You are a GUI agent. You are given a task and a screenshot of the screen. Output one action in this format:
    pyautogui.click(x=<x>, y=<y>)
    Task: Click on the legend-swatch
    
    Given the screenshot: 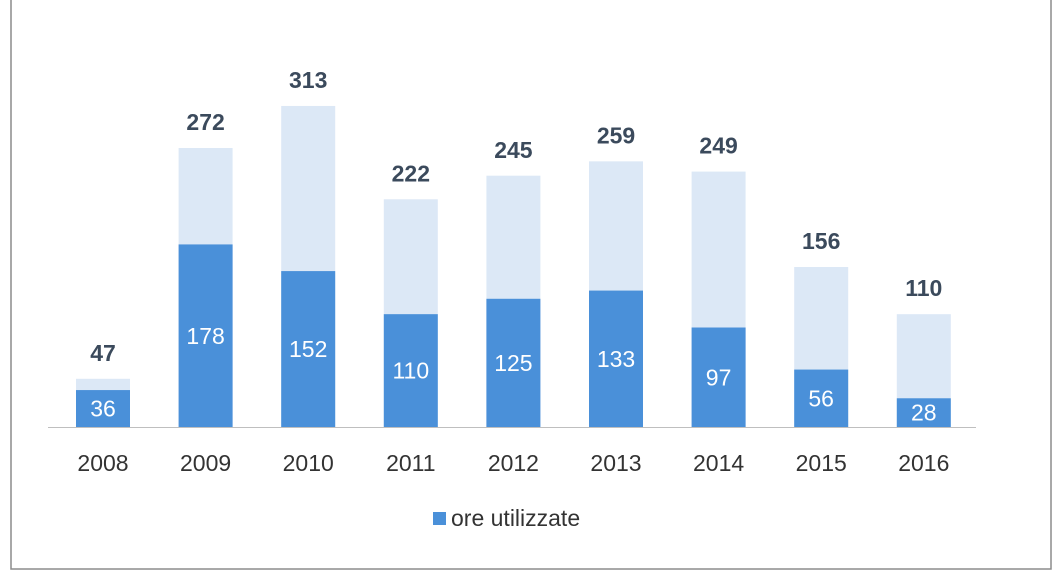 What is the action you would take?
    pyautogui.click(x=439, y=518)
    